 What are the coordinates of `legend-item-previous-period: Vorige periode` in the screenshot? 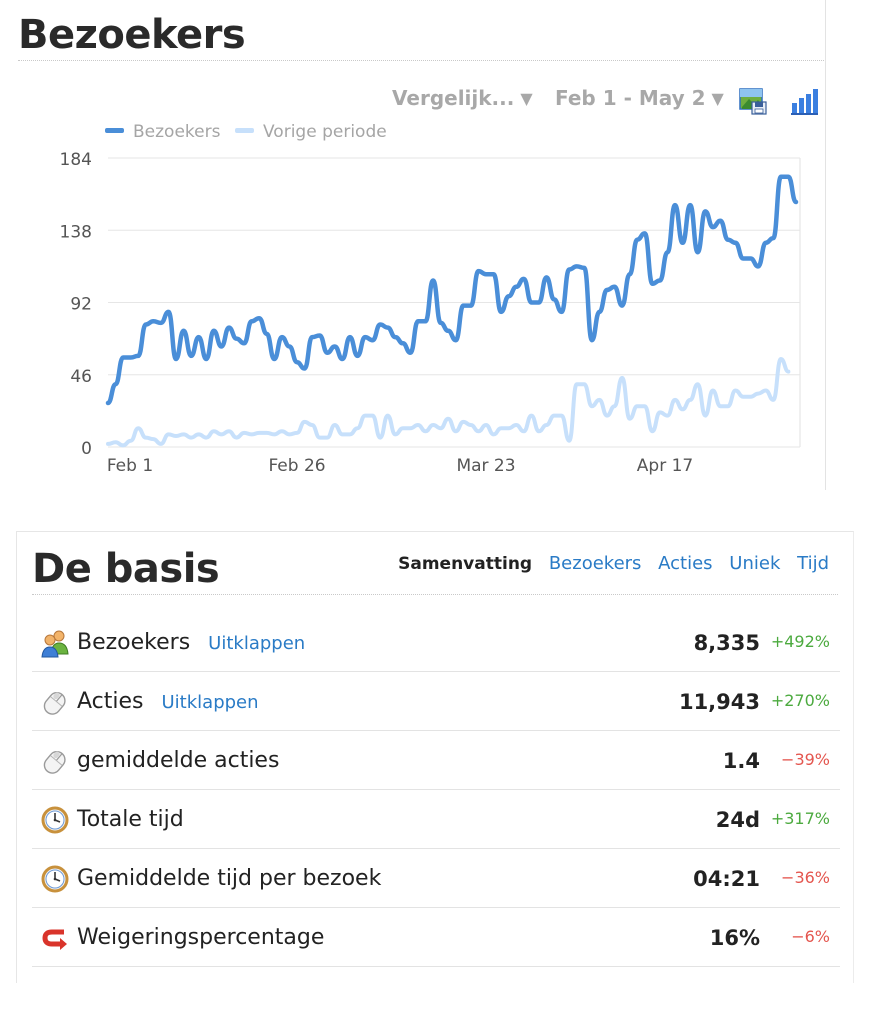 It's located at (311, 132).